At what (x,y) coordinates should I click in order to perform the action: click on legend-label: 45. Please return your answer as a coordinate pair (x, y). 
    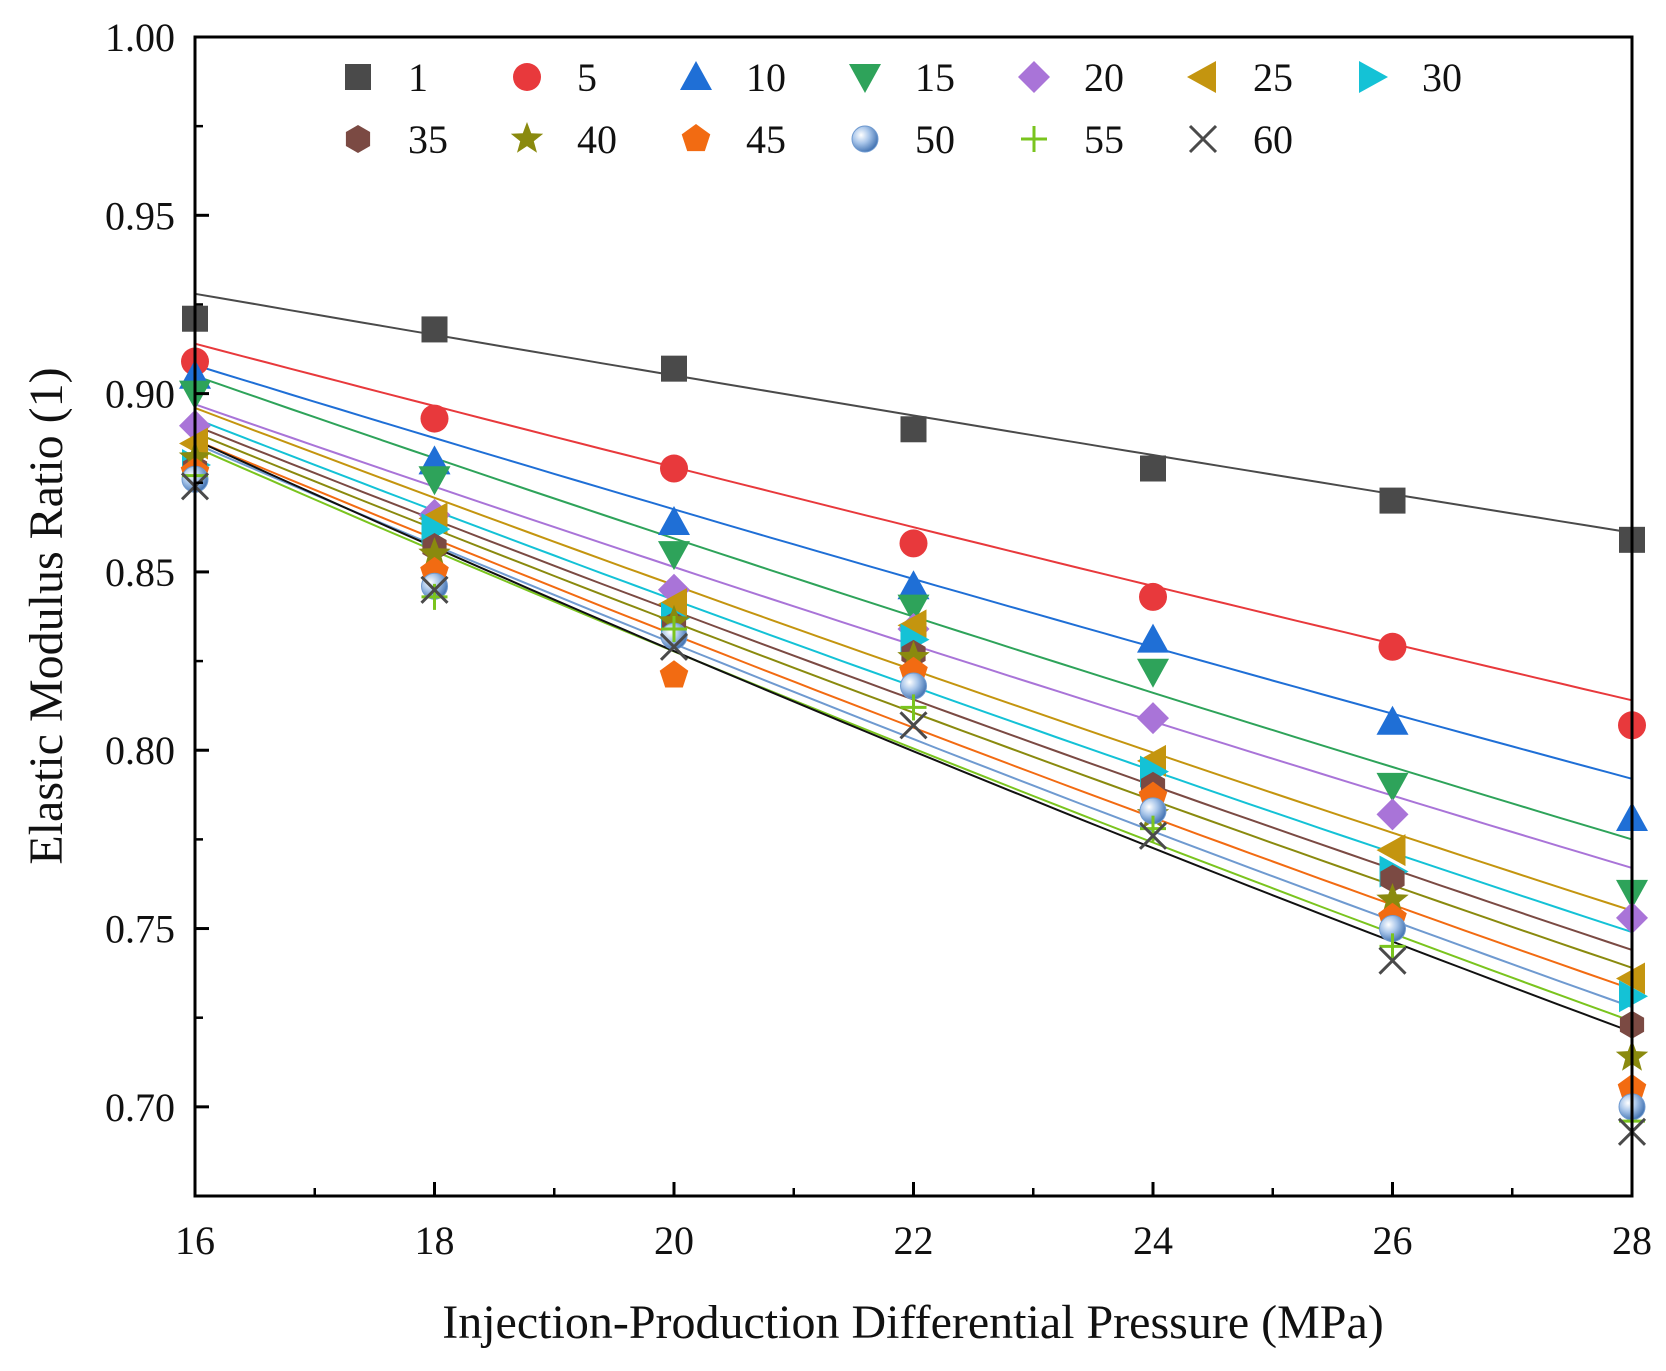
    Looking at the image, I should click on (766, 139).